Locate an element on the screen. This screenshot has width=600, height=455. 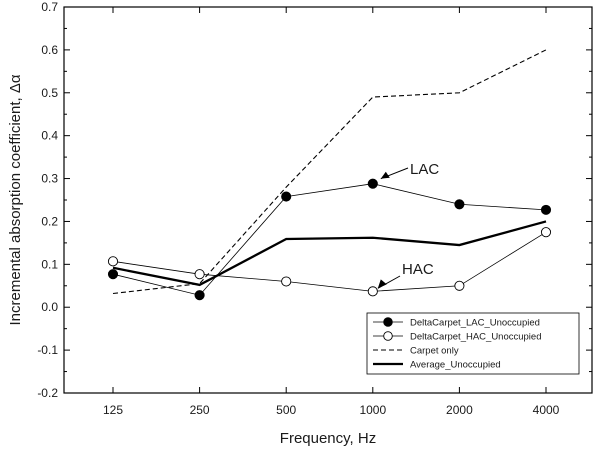
y-tick-label: 0.4 is located at coordinates (49, 136).